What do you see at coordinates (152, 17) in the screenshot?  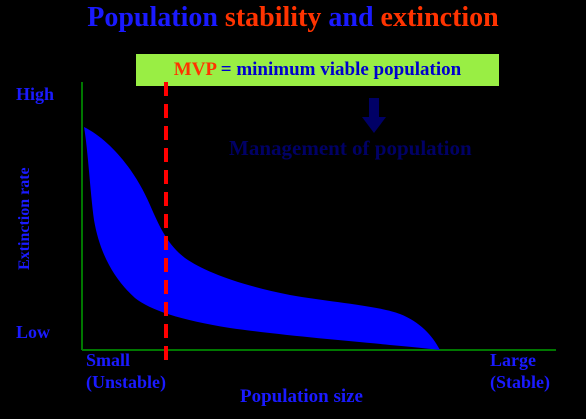 I see `title-part-1: Population` at bounding box center [152, 17].